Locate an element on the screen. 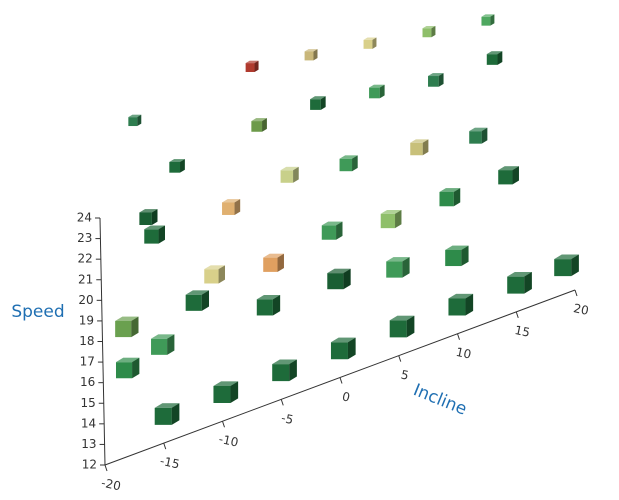 The image size is (619, 500). y-tick-label: 13 is located at coordinates (88, 444).